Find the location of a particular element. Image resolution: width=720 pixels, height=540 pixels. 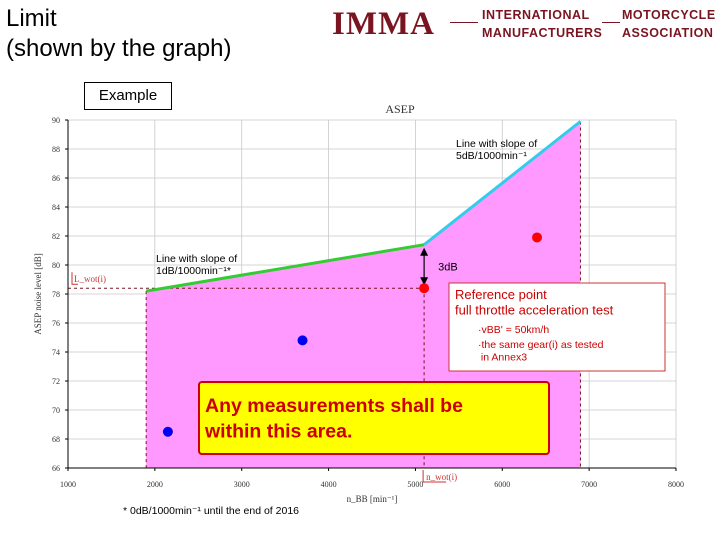

y-tick-label: 78 is located at coordinates (56, 294).